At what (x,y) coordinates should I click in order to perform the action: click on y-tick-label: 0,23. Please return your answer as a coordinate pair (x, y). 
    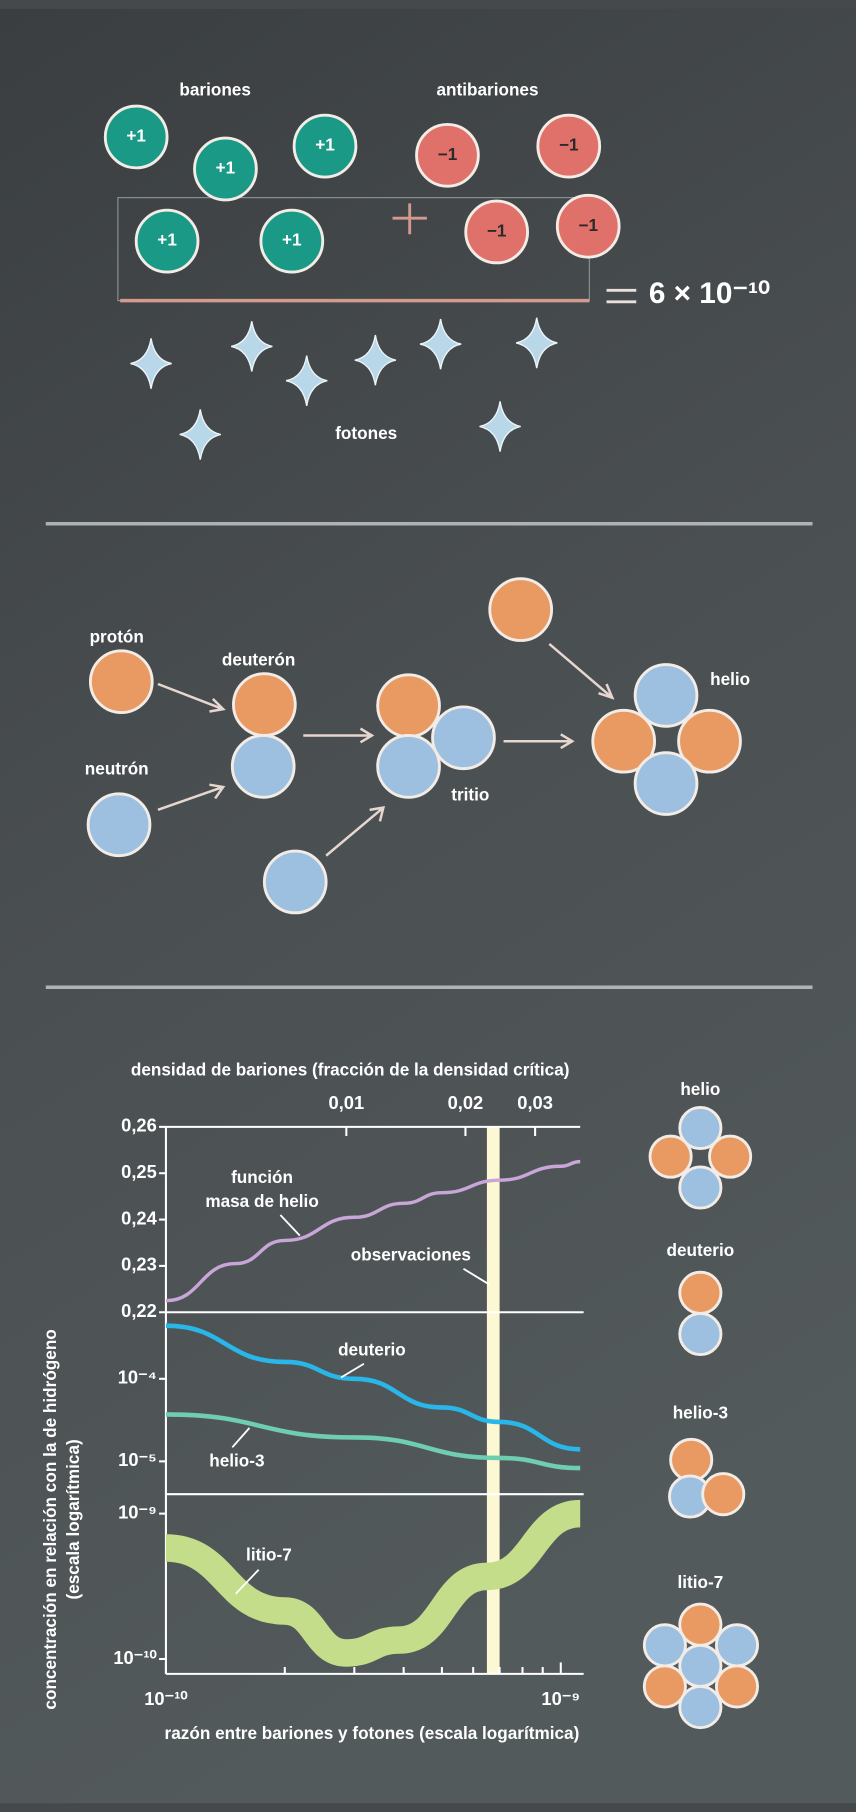
    Looking at the image, I should click on (139, 1264).